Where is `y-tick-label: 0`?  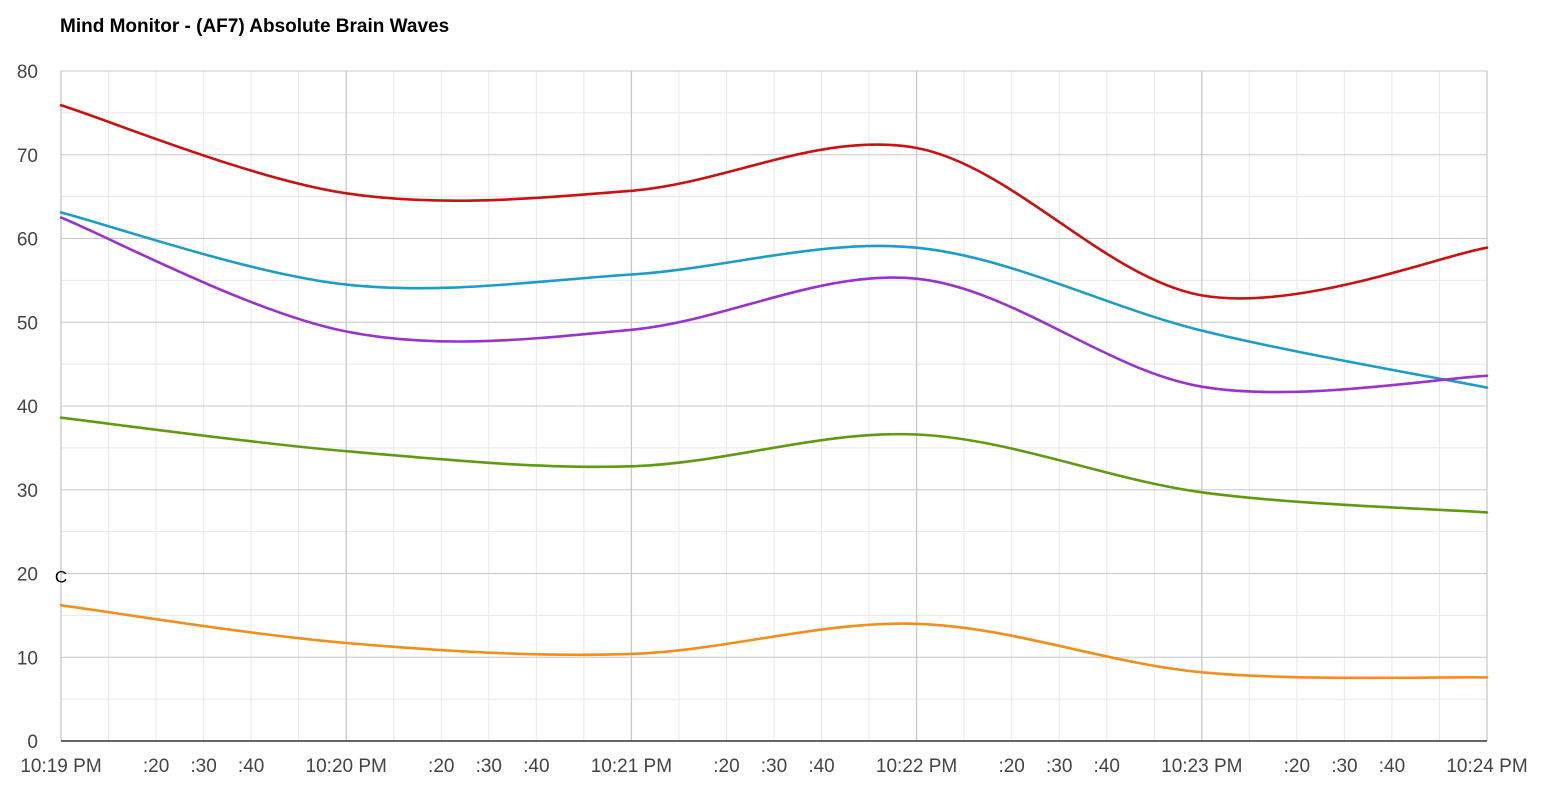 y-tick-label: 0 is located at coordinates (32, 742).